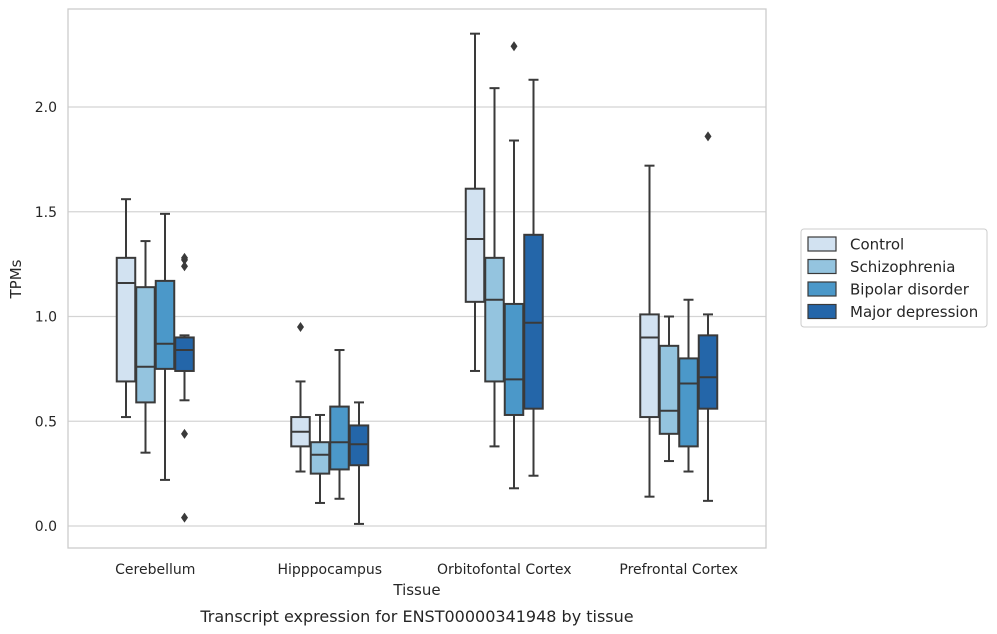 The image size is (997, 634). Describe the element at coordinates (46, 213) in the screenshot. I see `y-tick-label: 1.5` at that location.